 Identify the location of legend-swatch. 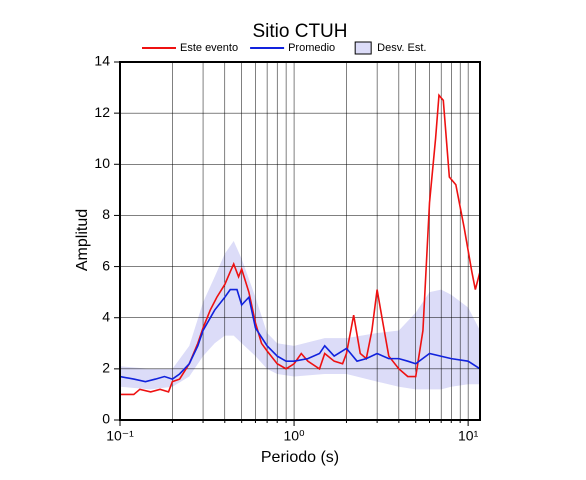
(363, 48).